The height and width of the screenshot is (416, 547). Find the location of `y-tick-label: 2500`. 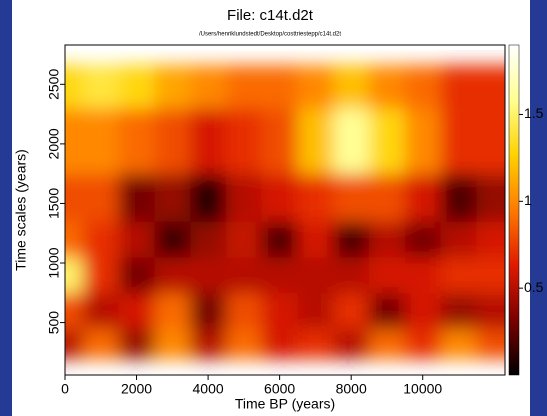

y-tick-label: 2500 is located at coordinates (54, 84).